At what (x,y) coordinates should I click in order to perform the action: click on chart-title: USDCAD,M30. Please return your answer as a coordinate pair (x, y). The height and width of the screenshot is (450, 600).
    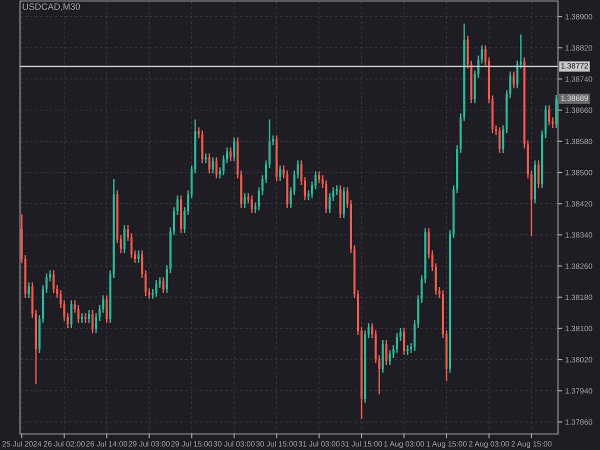
    Looking at the image, I should click on (51, 7).